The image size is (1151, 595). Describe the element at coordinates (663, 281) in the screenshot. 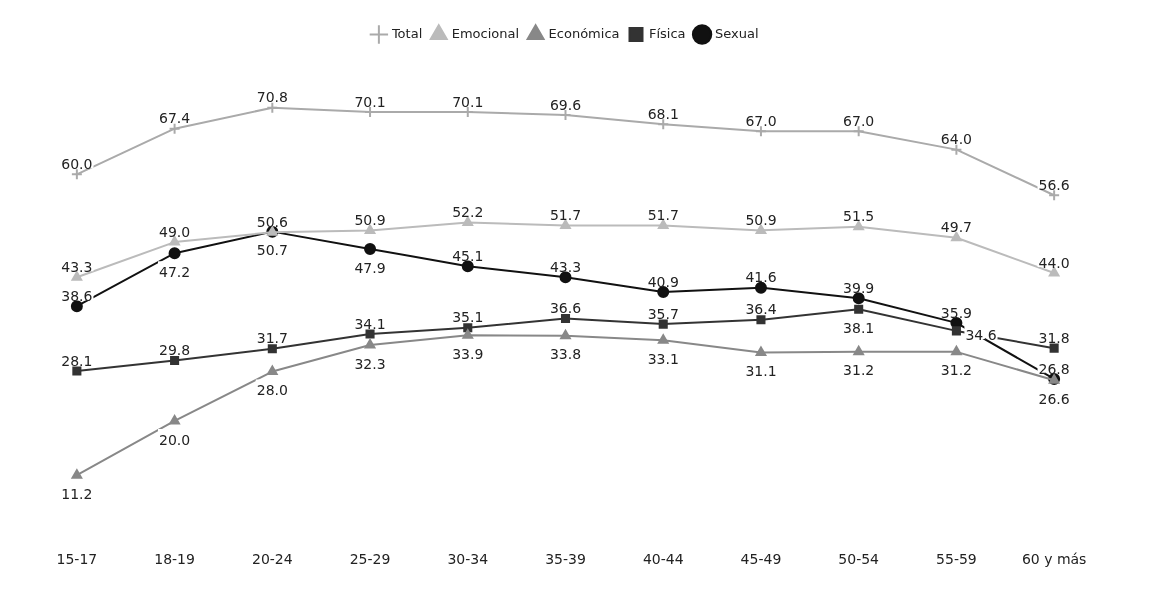

I see `data-label: 40.9` at that location.